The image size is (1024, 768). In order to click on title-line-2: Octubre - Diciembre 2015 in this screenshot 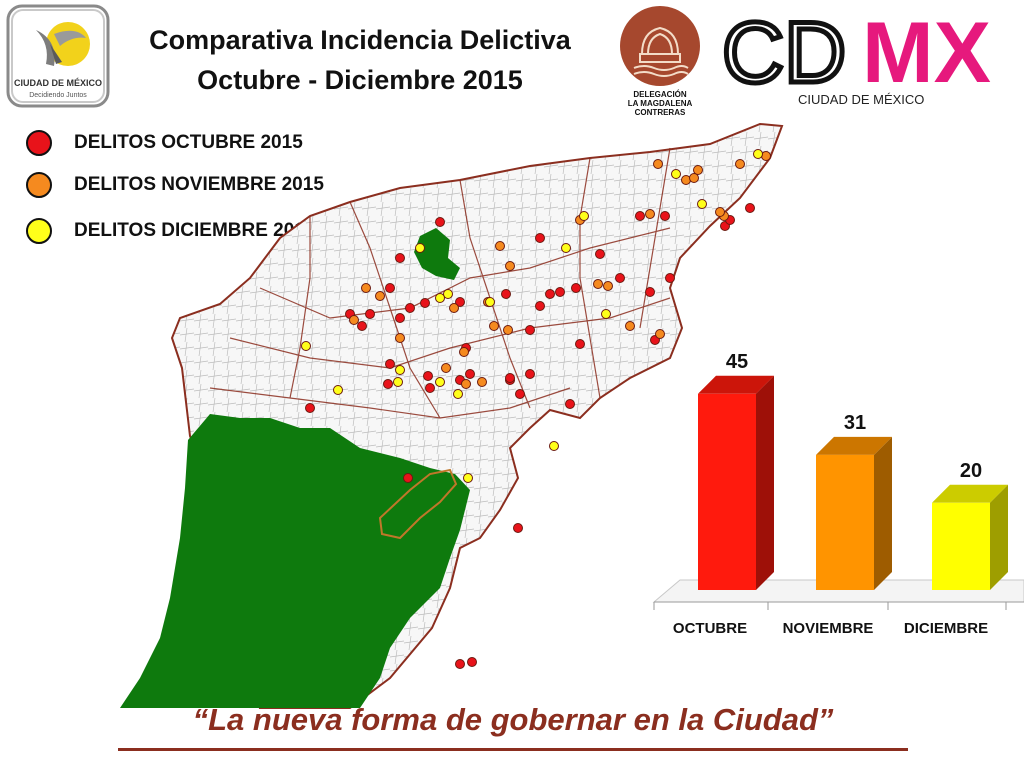, I will do `click(360, 80)`.